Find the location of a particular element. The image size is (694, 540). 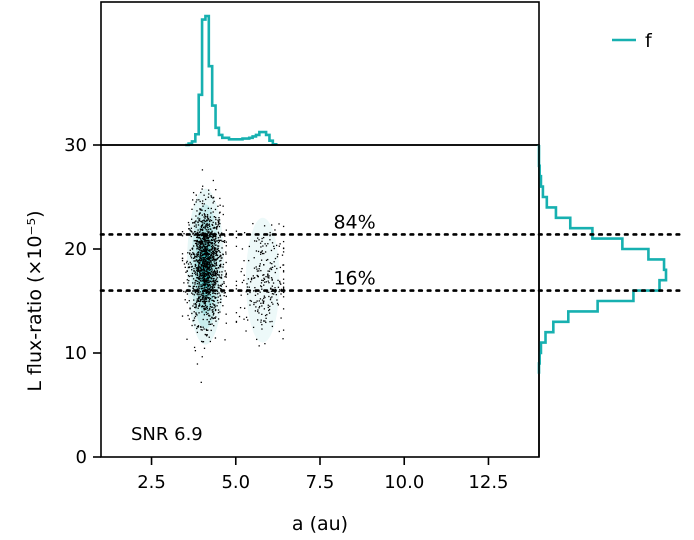

y-tick-label: 30 is located at coordinates (75, 145).